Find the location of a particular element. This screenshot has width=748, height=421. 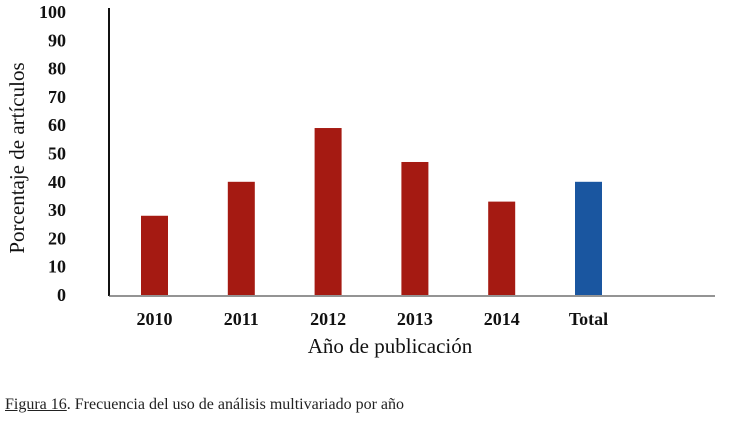

y-tick-label: 100 is located at coordinates (52, 12).